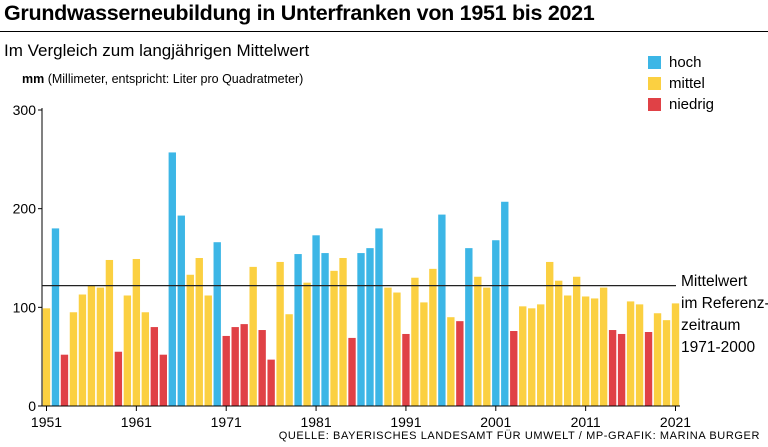 Image resolution: width=768 pixels, height=447 pixels. I want to click on title-rule, so click(384, 31).